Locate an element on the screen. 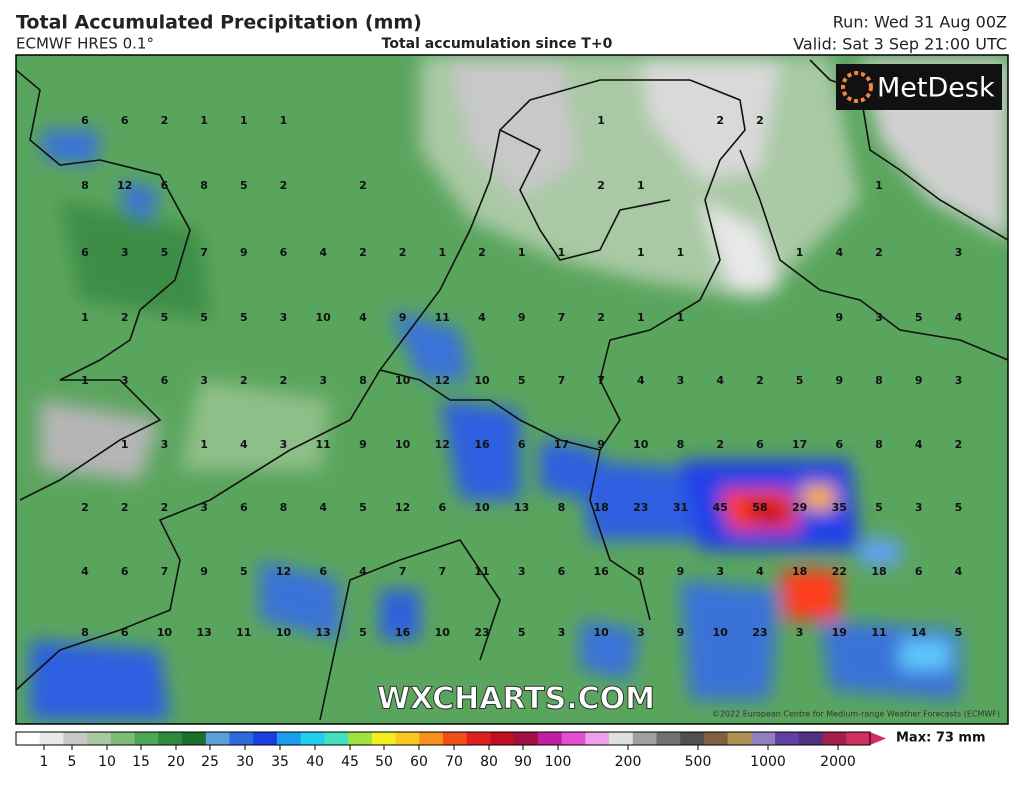  precip-label: 17 is located at coordinates (561, 444).